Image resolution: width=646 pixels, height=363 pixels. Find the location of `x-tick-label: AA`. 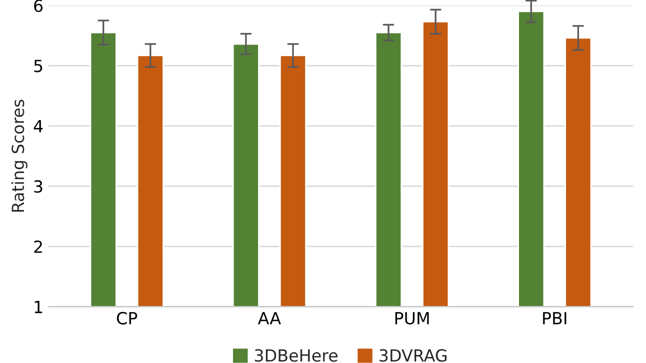

x-tick-label: AA is located at coordinates (269, 318).